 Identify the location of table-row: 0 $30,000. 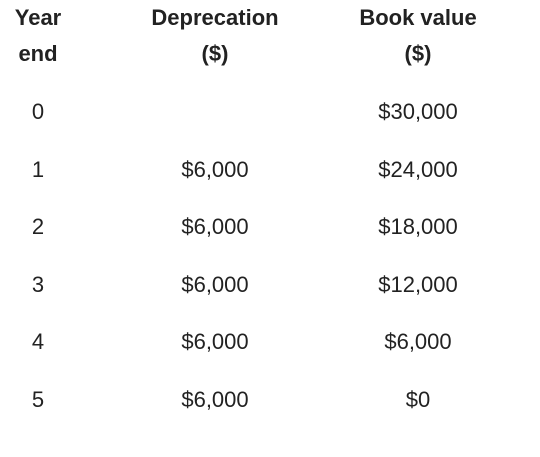
(270, 112).